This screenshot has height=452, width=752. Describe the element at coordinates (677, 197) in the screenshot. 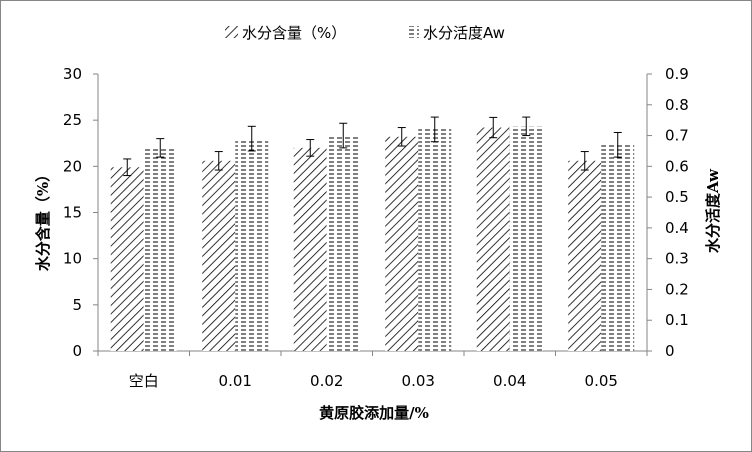

I see `right-tick-label: 0.5` at that location.